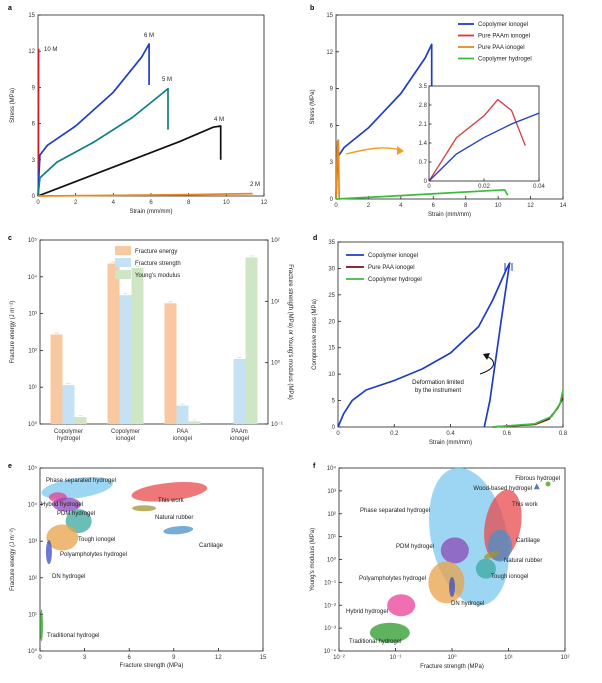 The height and width of the screenshot is (683, 602). I want to click on panel-d-y-tick-label: 10, so click(331, 375).